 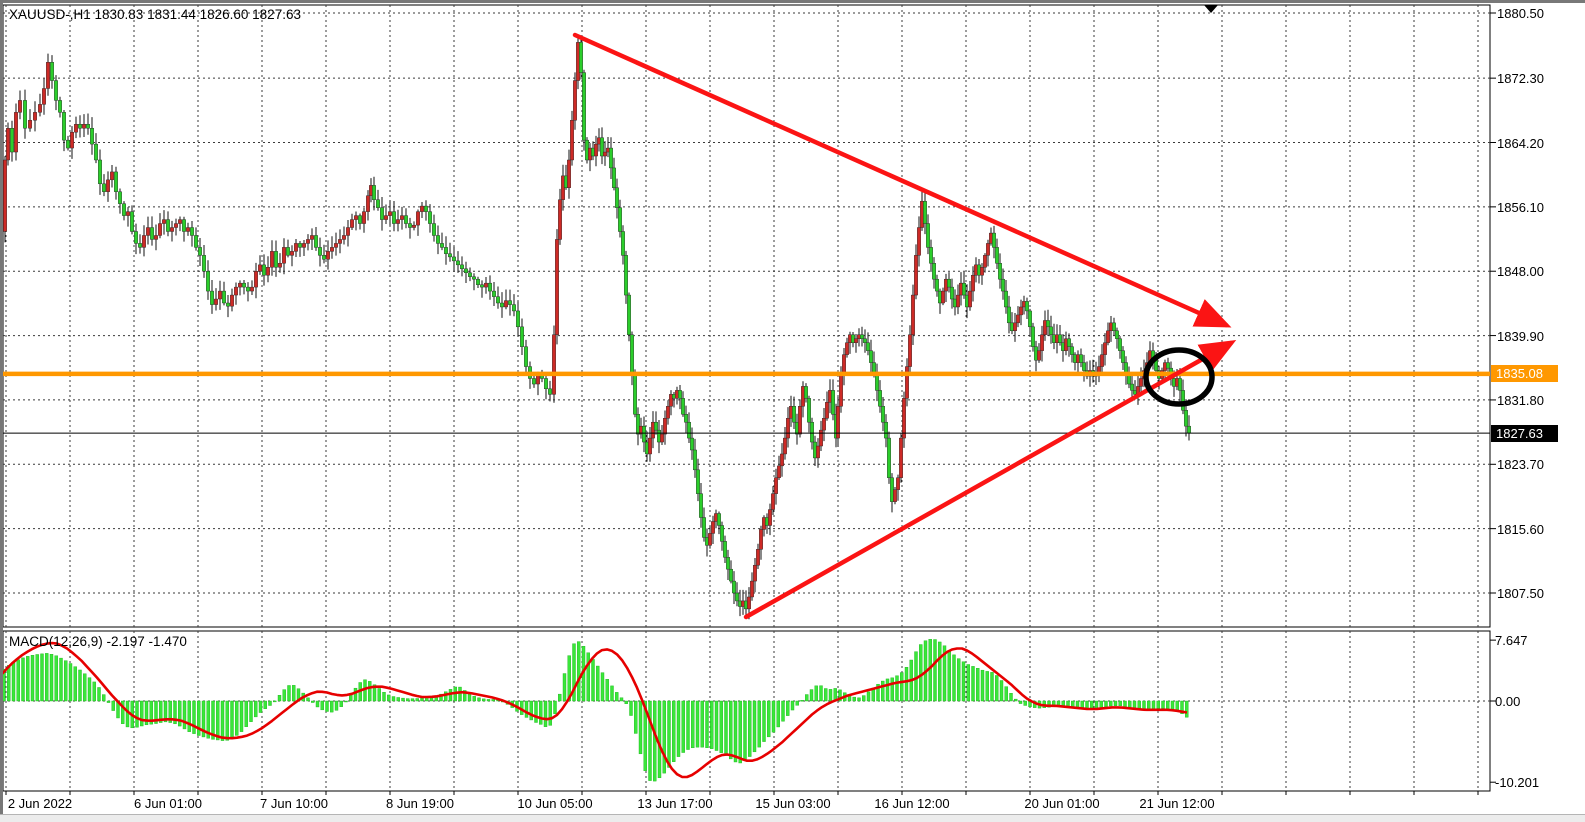 What do you see at coordinates (1520, 143) in the screenshot?
I see `price-axis-label: 1864.20` at bounding box center [1520, 143].